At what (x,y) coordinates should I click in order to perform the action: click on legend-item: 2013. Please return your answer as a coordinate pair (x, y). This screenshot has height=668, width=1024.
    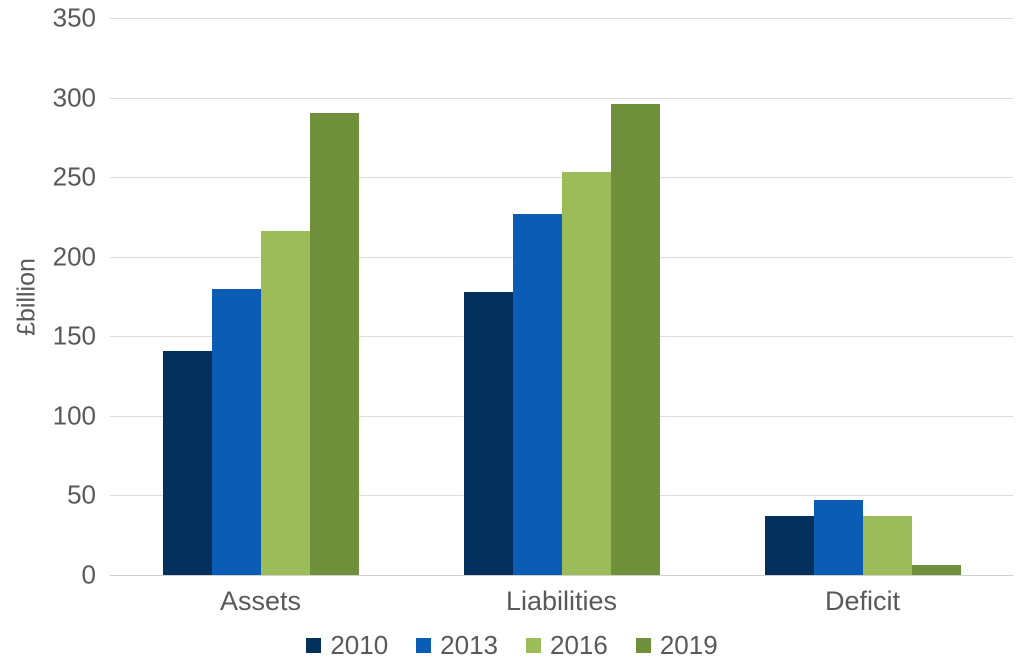
    Looking at the image, I should click on (457, 645).